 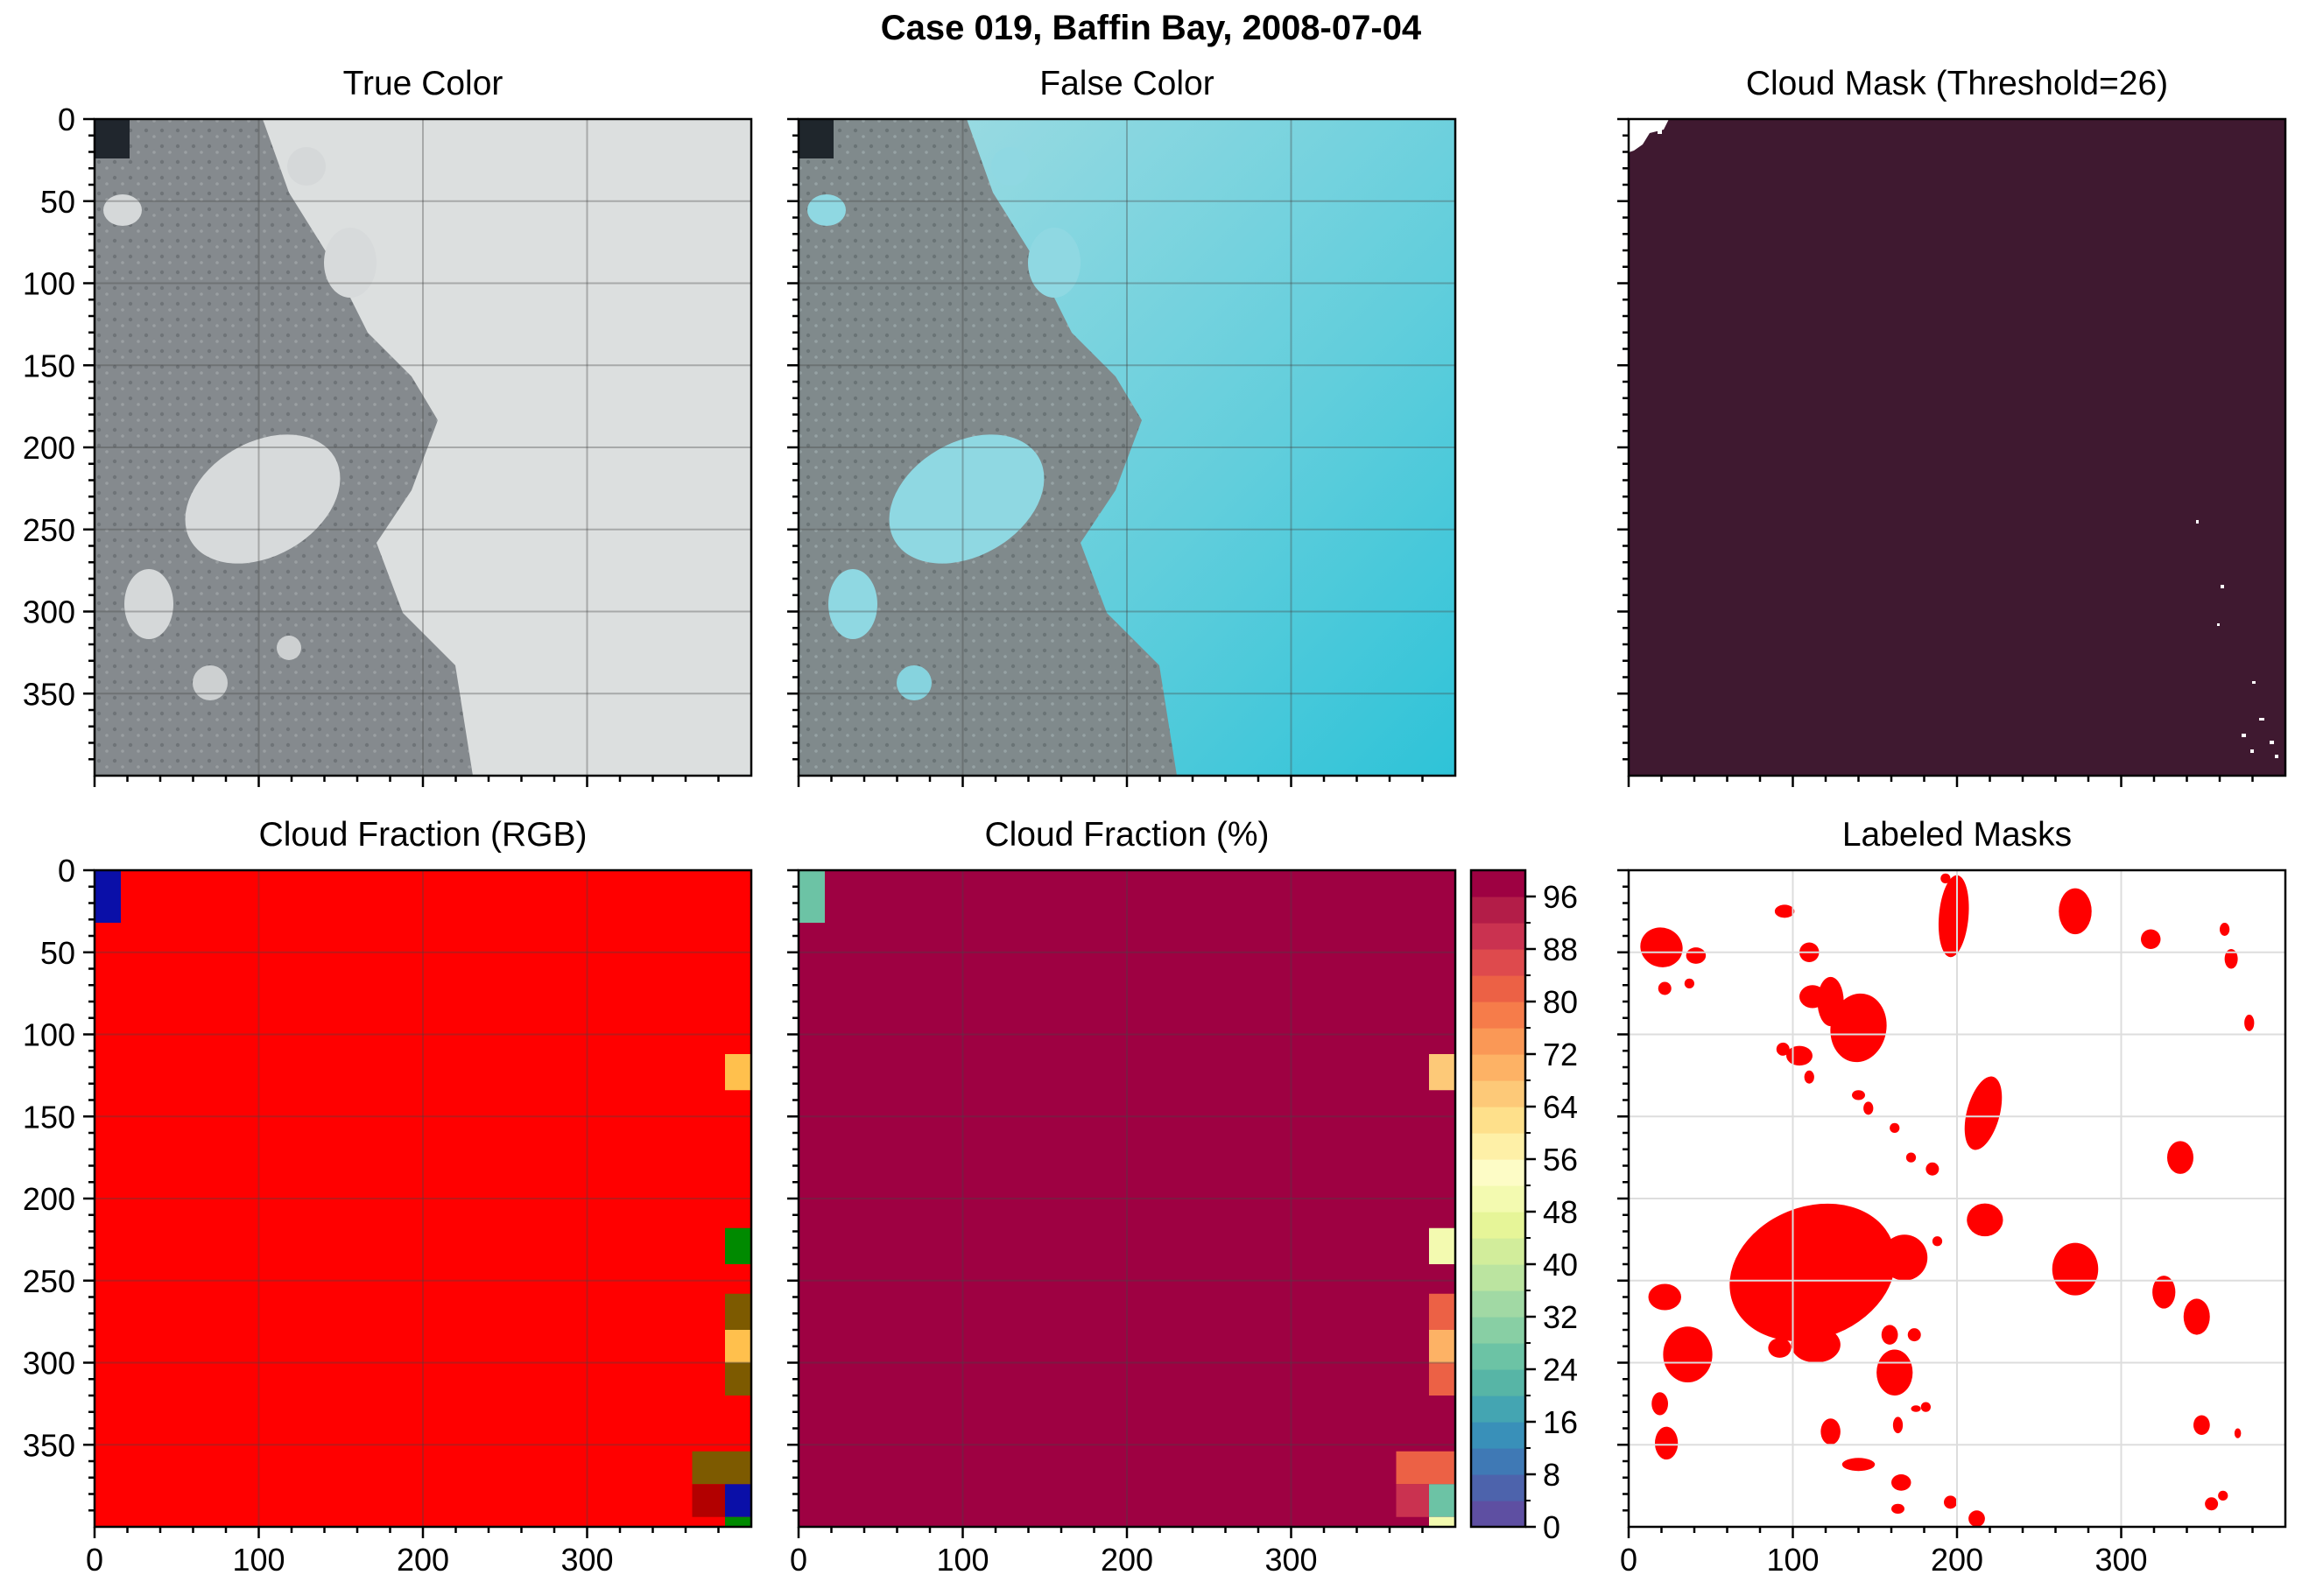 What do you see at coordinates (423, 447) in the screenshot?
I see `true-color-image` at bounding box center [423, 447].